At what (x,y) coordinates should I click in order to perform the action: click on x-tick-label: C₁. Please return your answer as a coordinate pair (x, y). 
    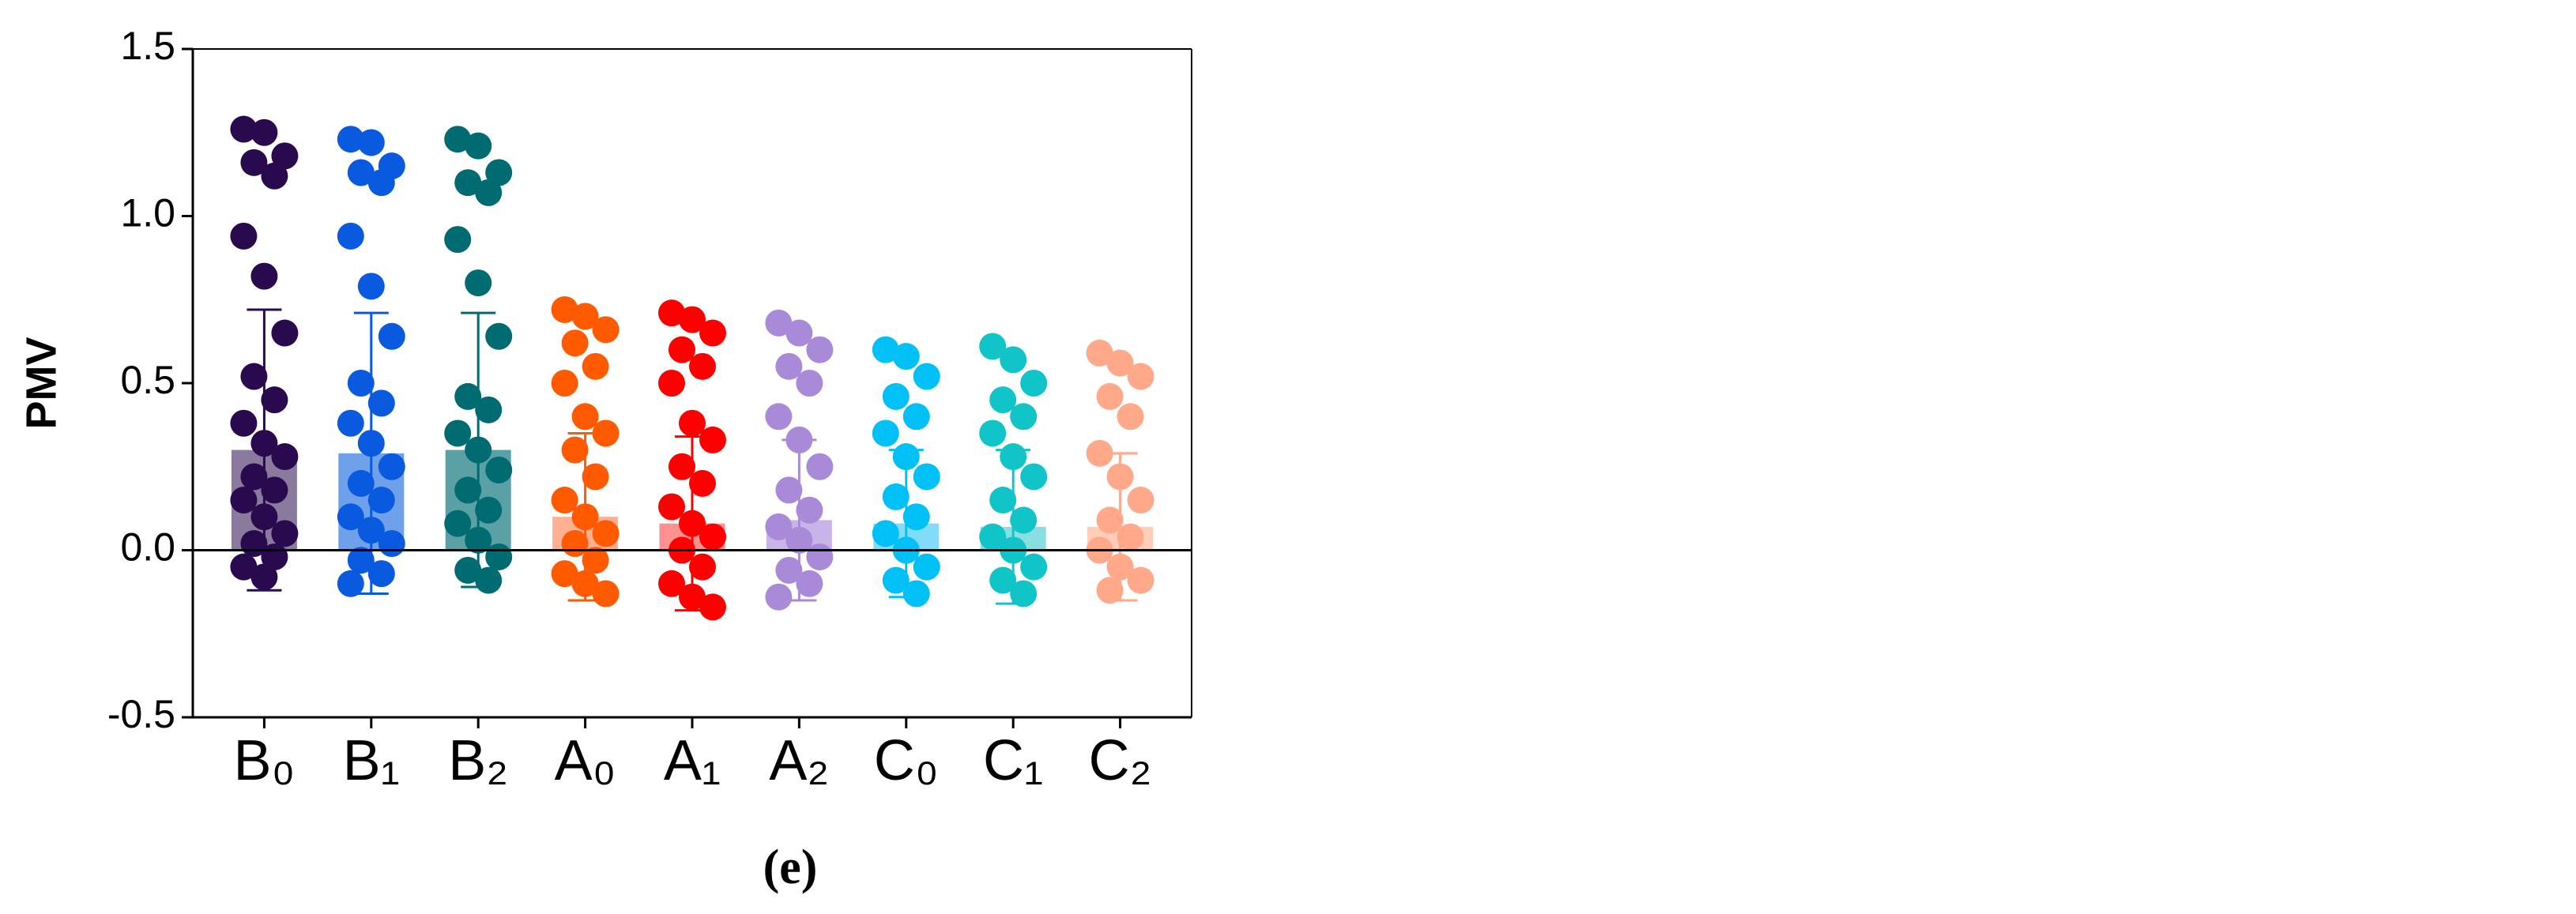
    Looking at the image, I should click on (1013, 760).